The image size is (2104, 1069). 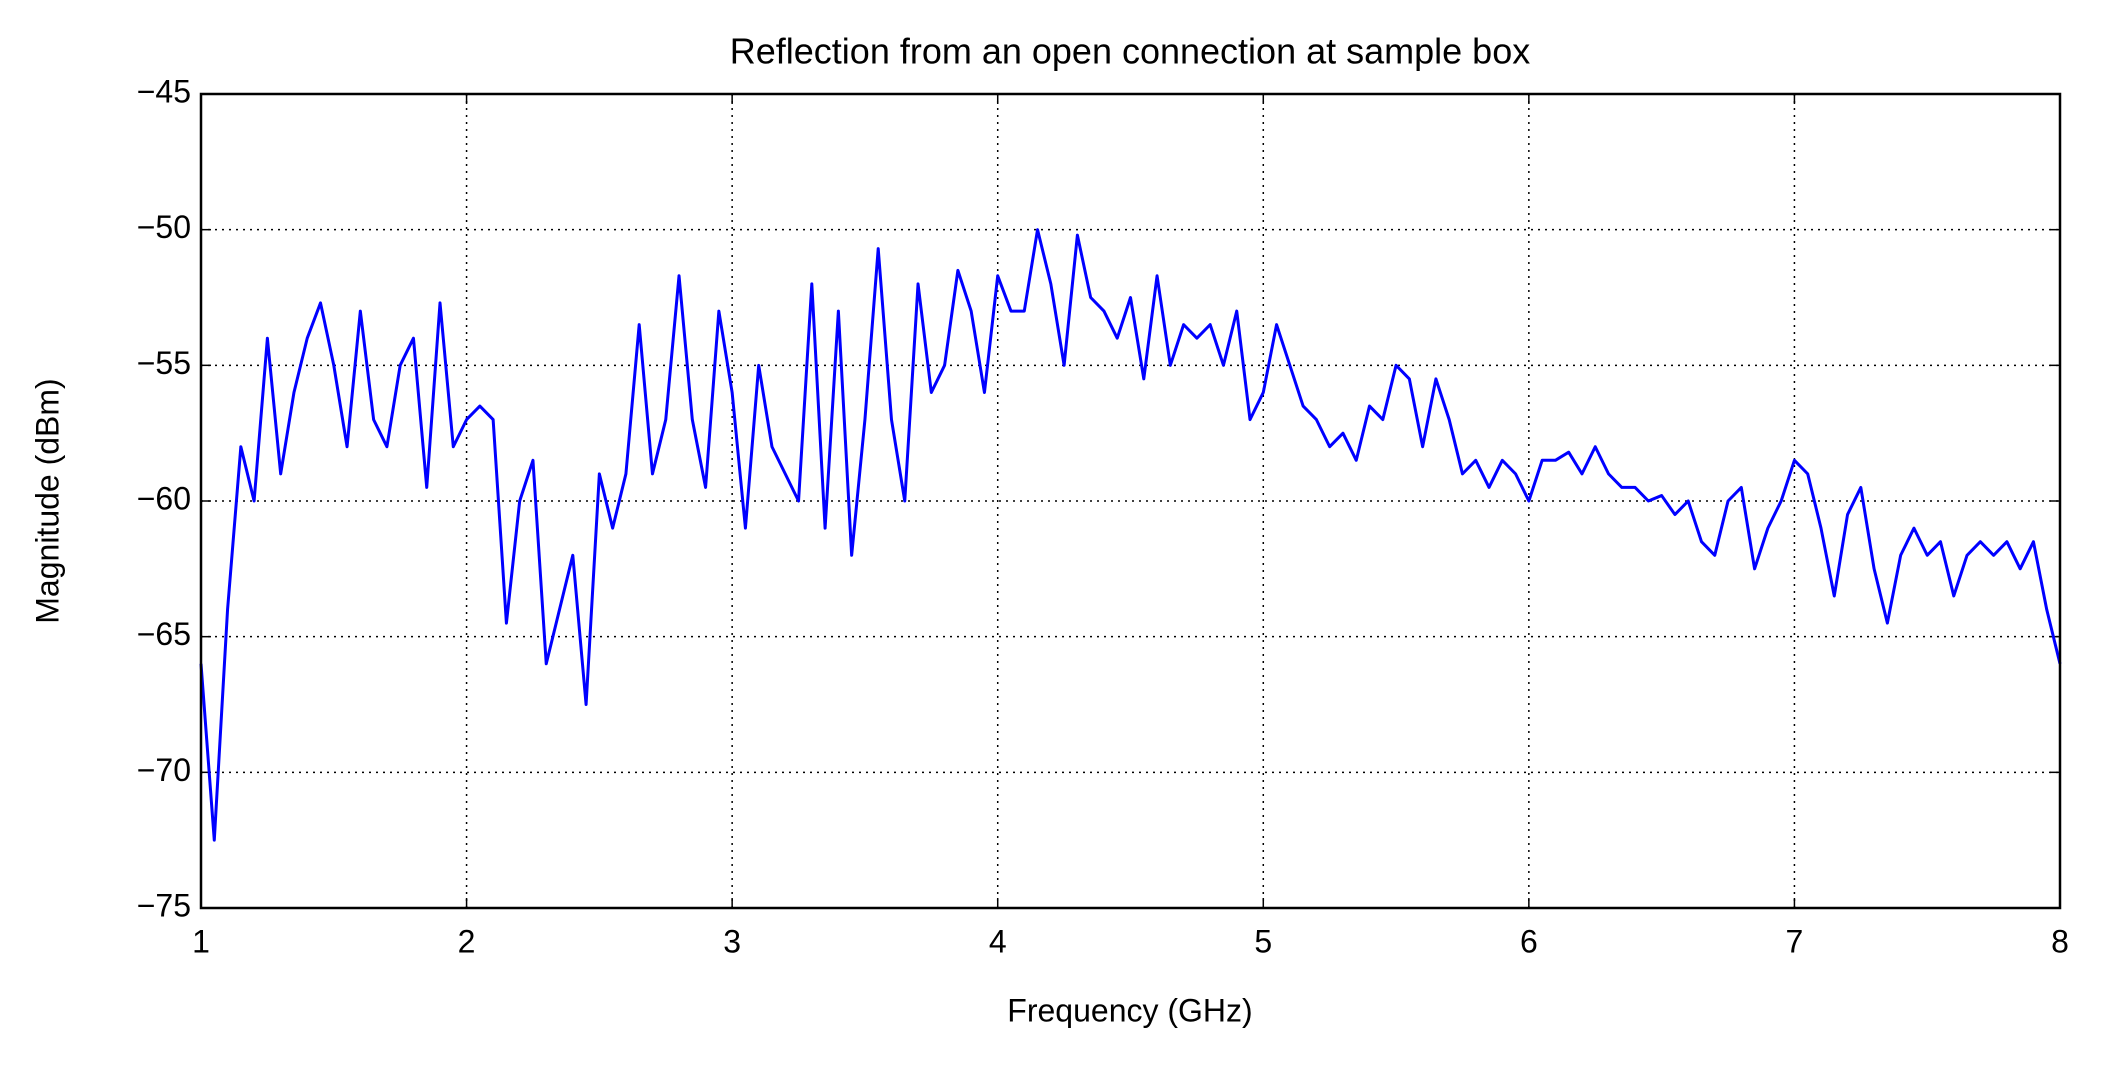 I want to click on y-tick-label: −50, so click(x=164, y=227).